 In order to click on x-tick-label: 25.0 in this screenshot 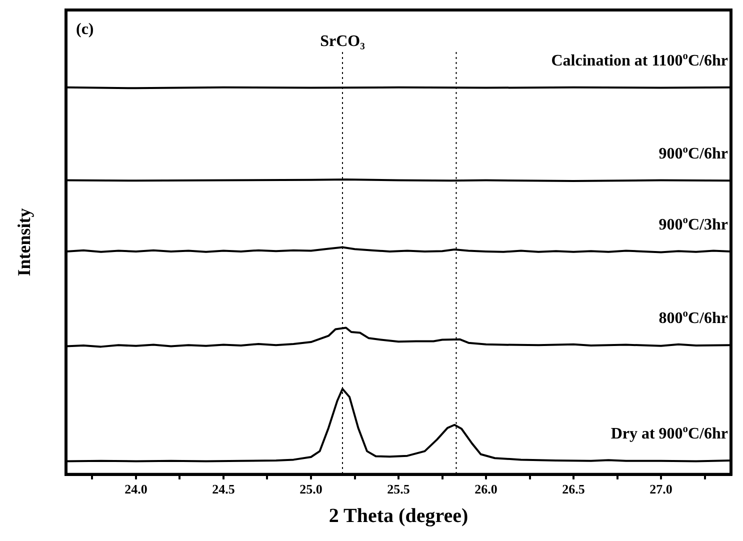, I will do `click(311, 489)`.